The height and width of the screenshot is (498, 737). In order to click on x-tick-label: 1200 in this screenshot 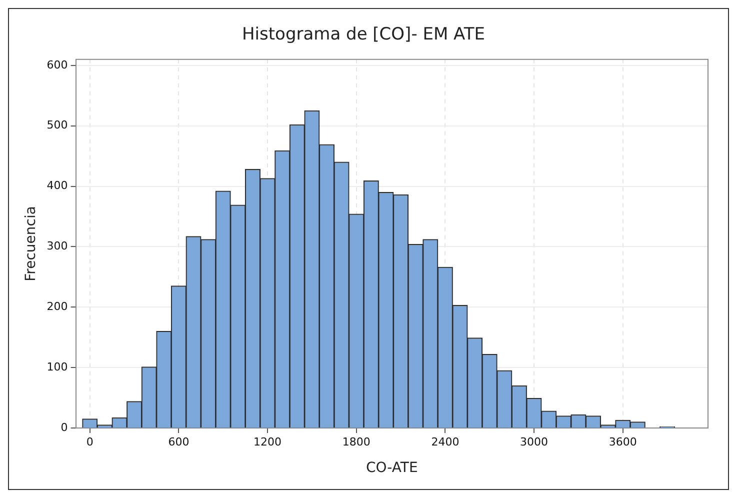, I will do `click(268, 441)`.